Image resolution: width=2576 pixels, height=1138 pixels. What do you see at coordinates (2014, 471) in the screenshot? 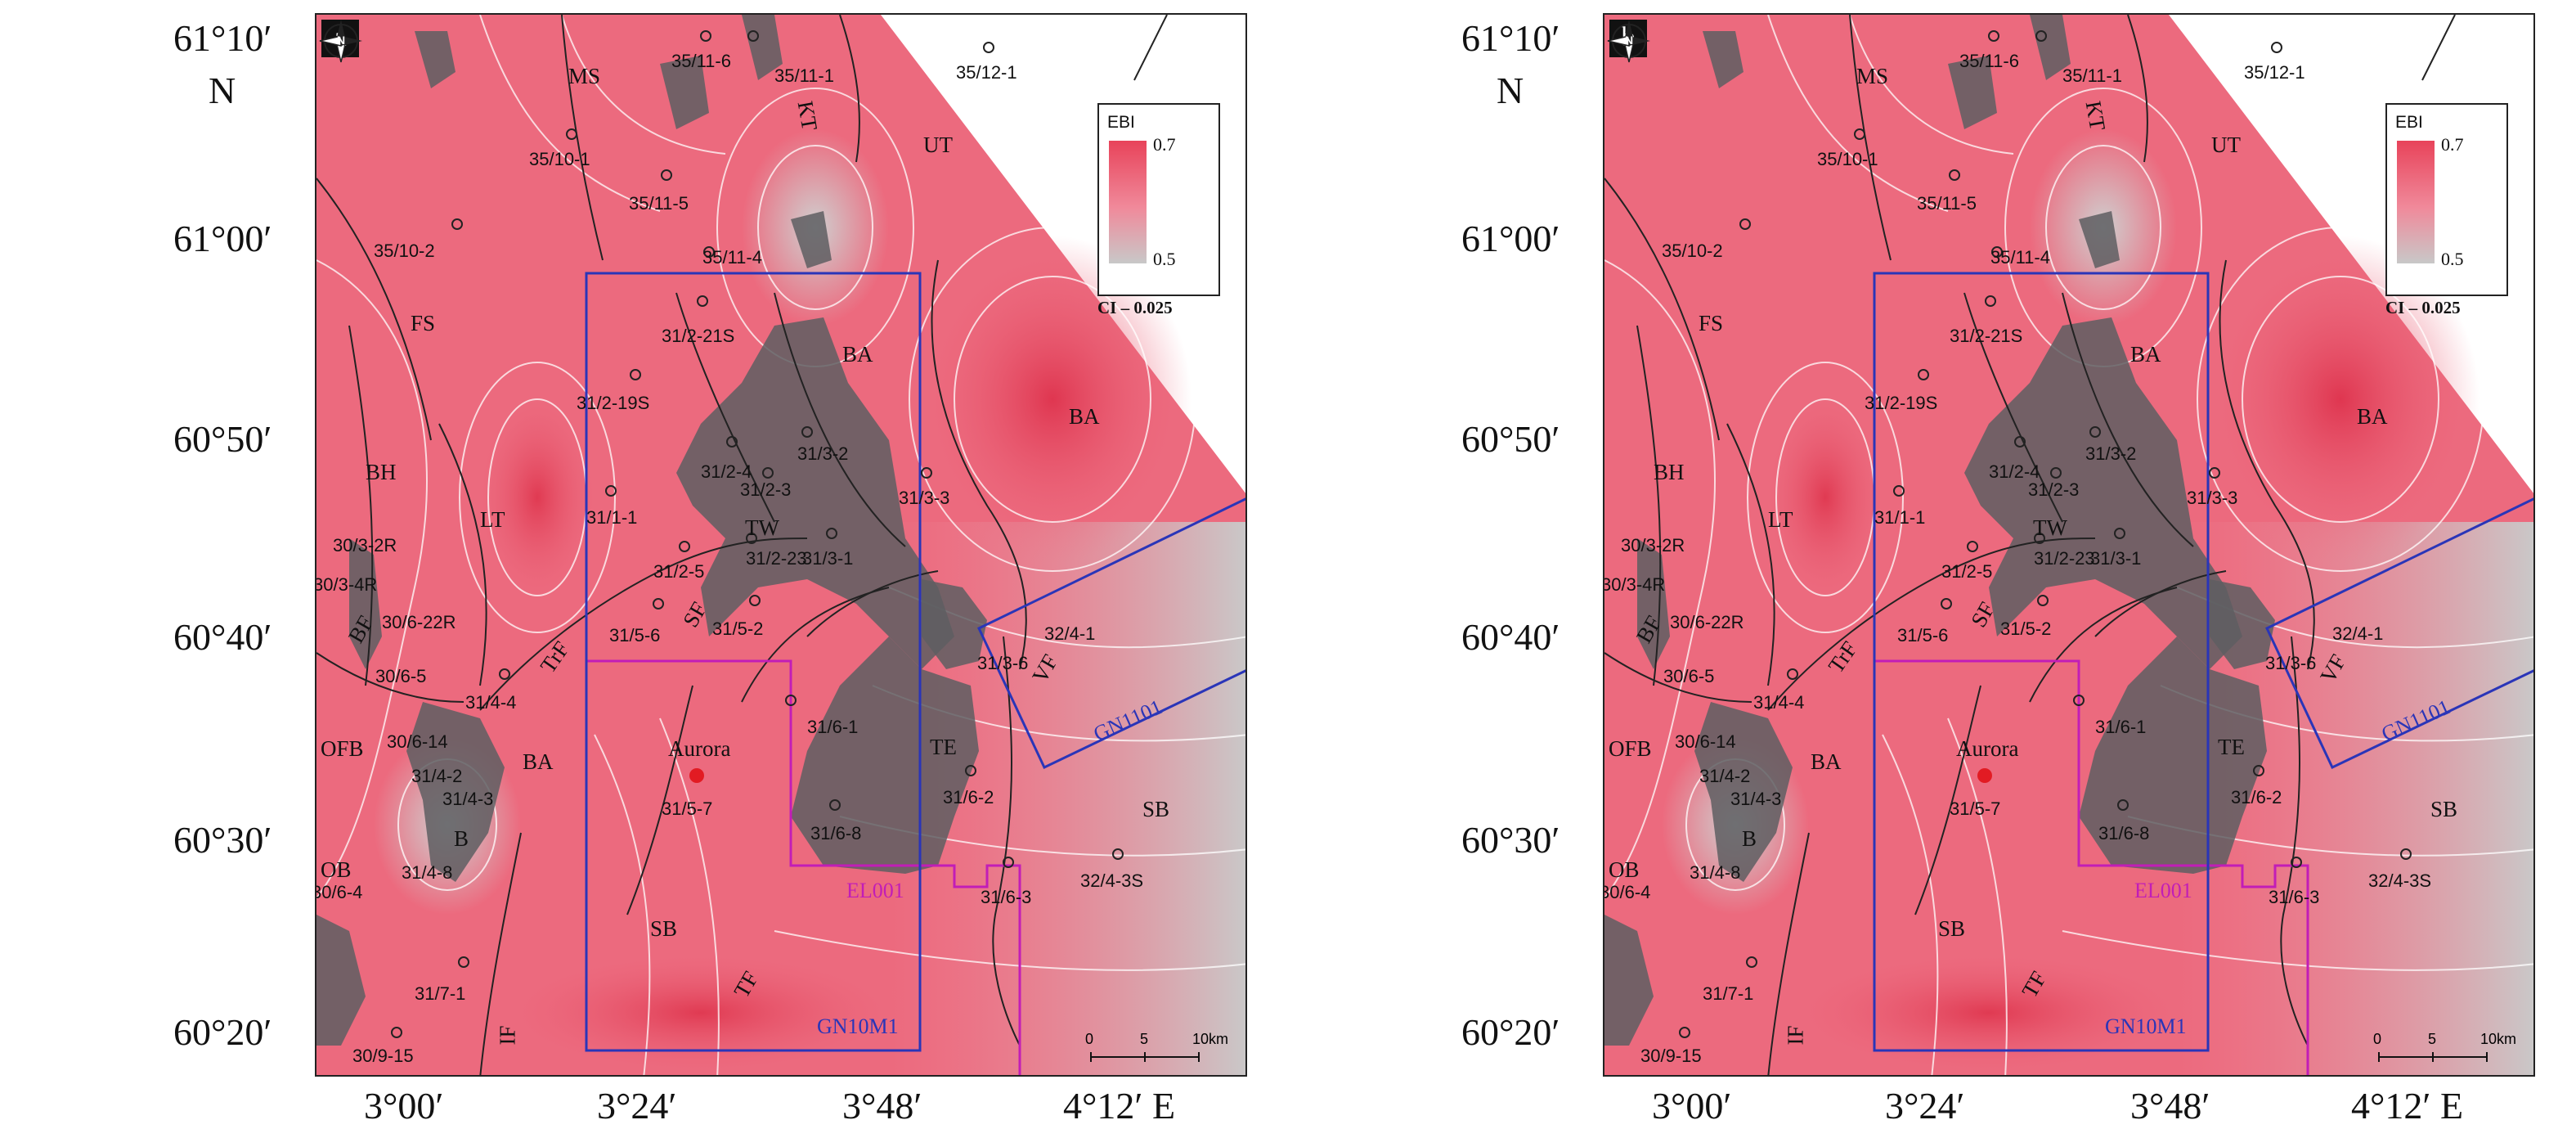
I see `well-label: 31/2-4` at bounding box center [2014, 471].